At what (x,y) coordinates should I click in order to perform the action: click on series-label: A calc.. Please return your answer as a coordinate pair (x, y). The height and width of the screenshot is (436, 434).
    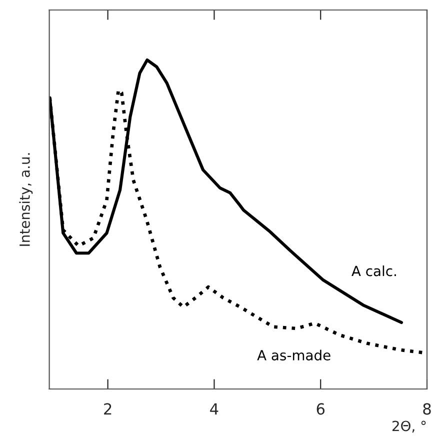
    Looking at the image, I should click on (374, 270).